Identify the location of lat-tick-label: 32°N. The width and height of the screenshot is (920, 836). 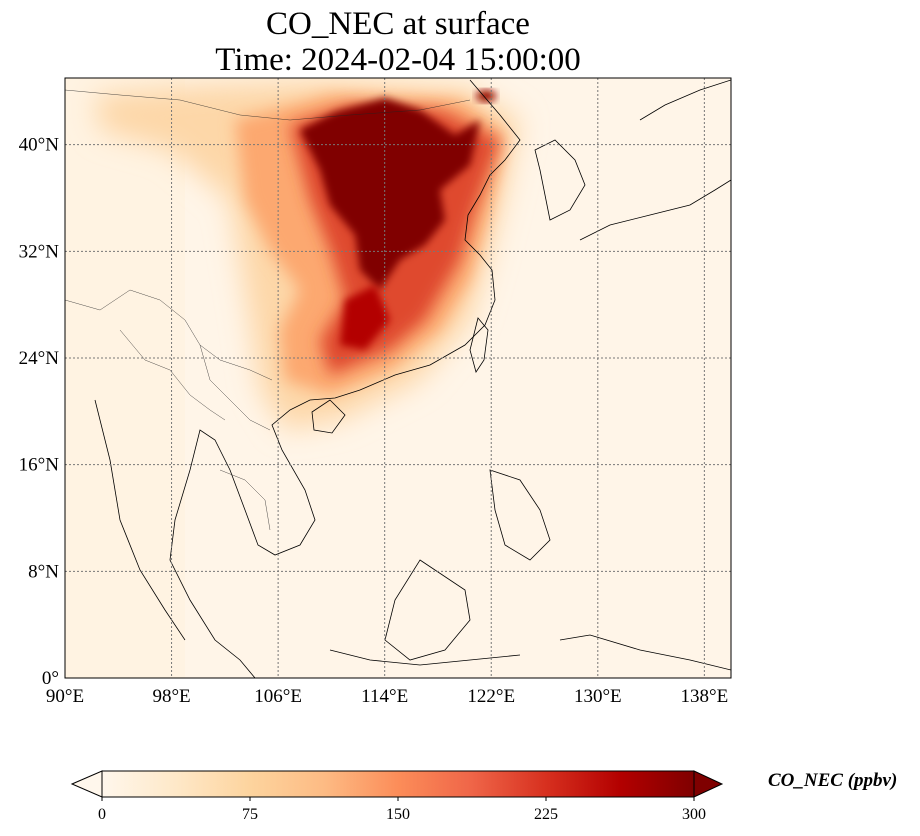
(39, 251).